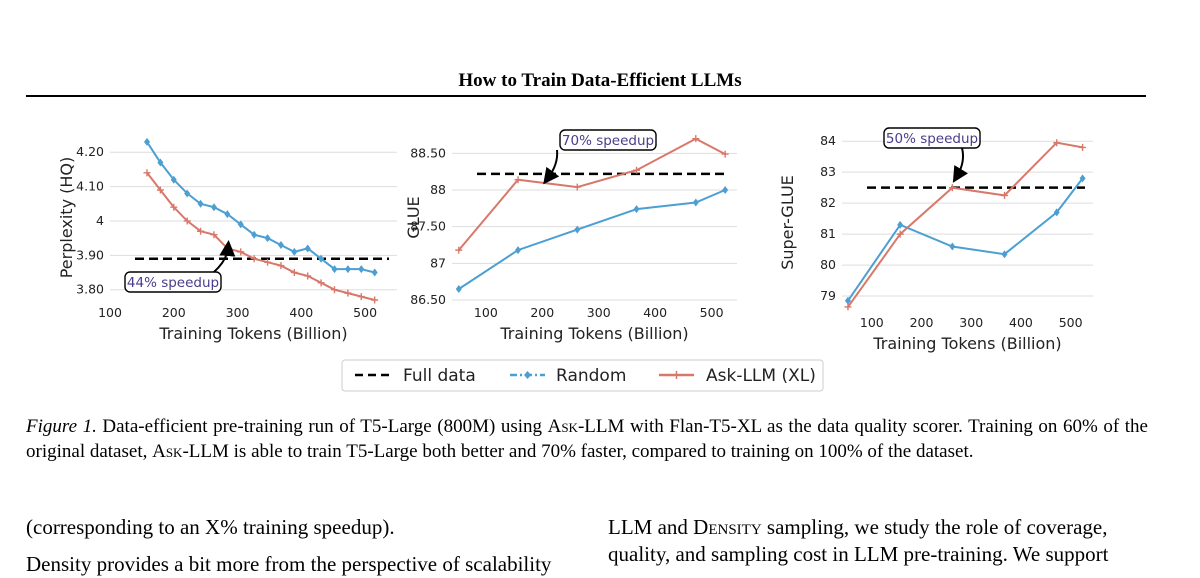  I want to click on legend-askllm-label: Ask-LLM (XL), so click(761, 376).